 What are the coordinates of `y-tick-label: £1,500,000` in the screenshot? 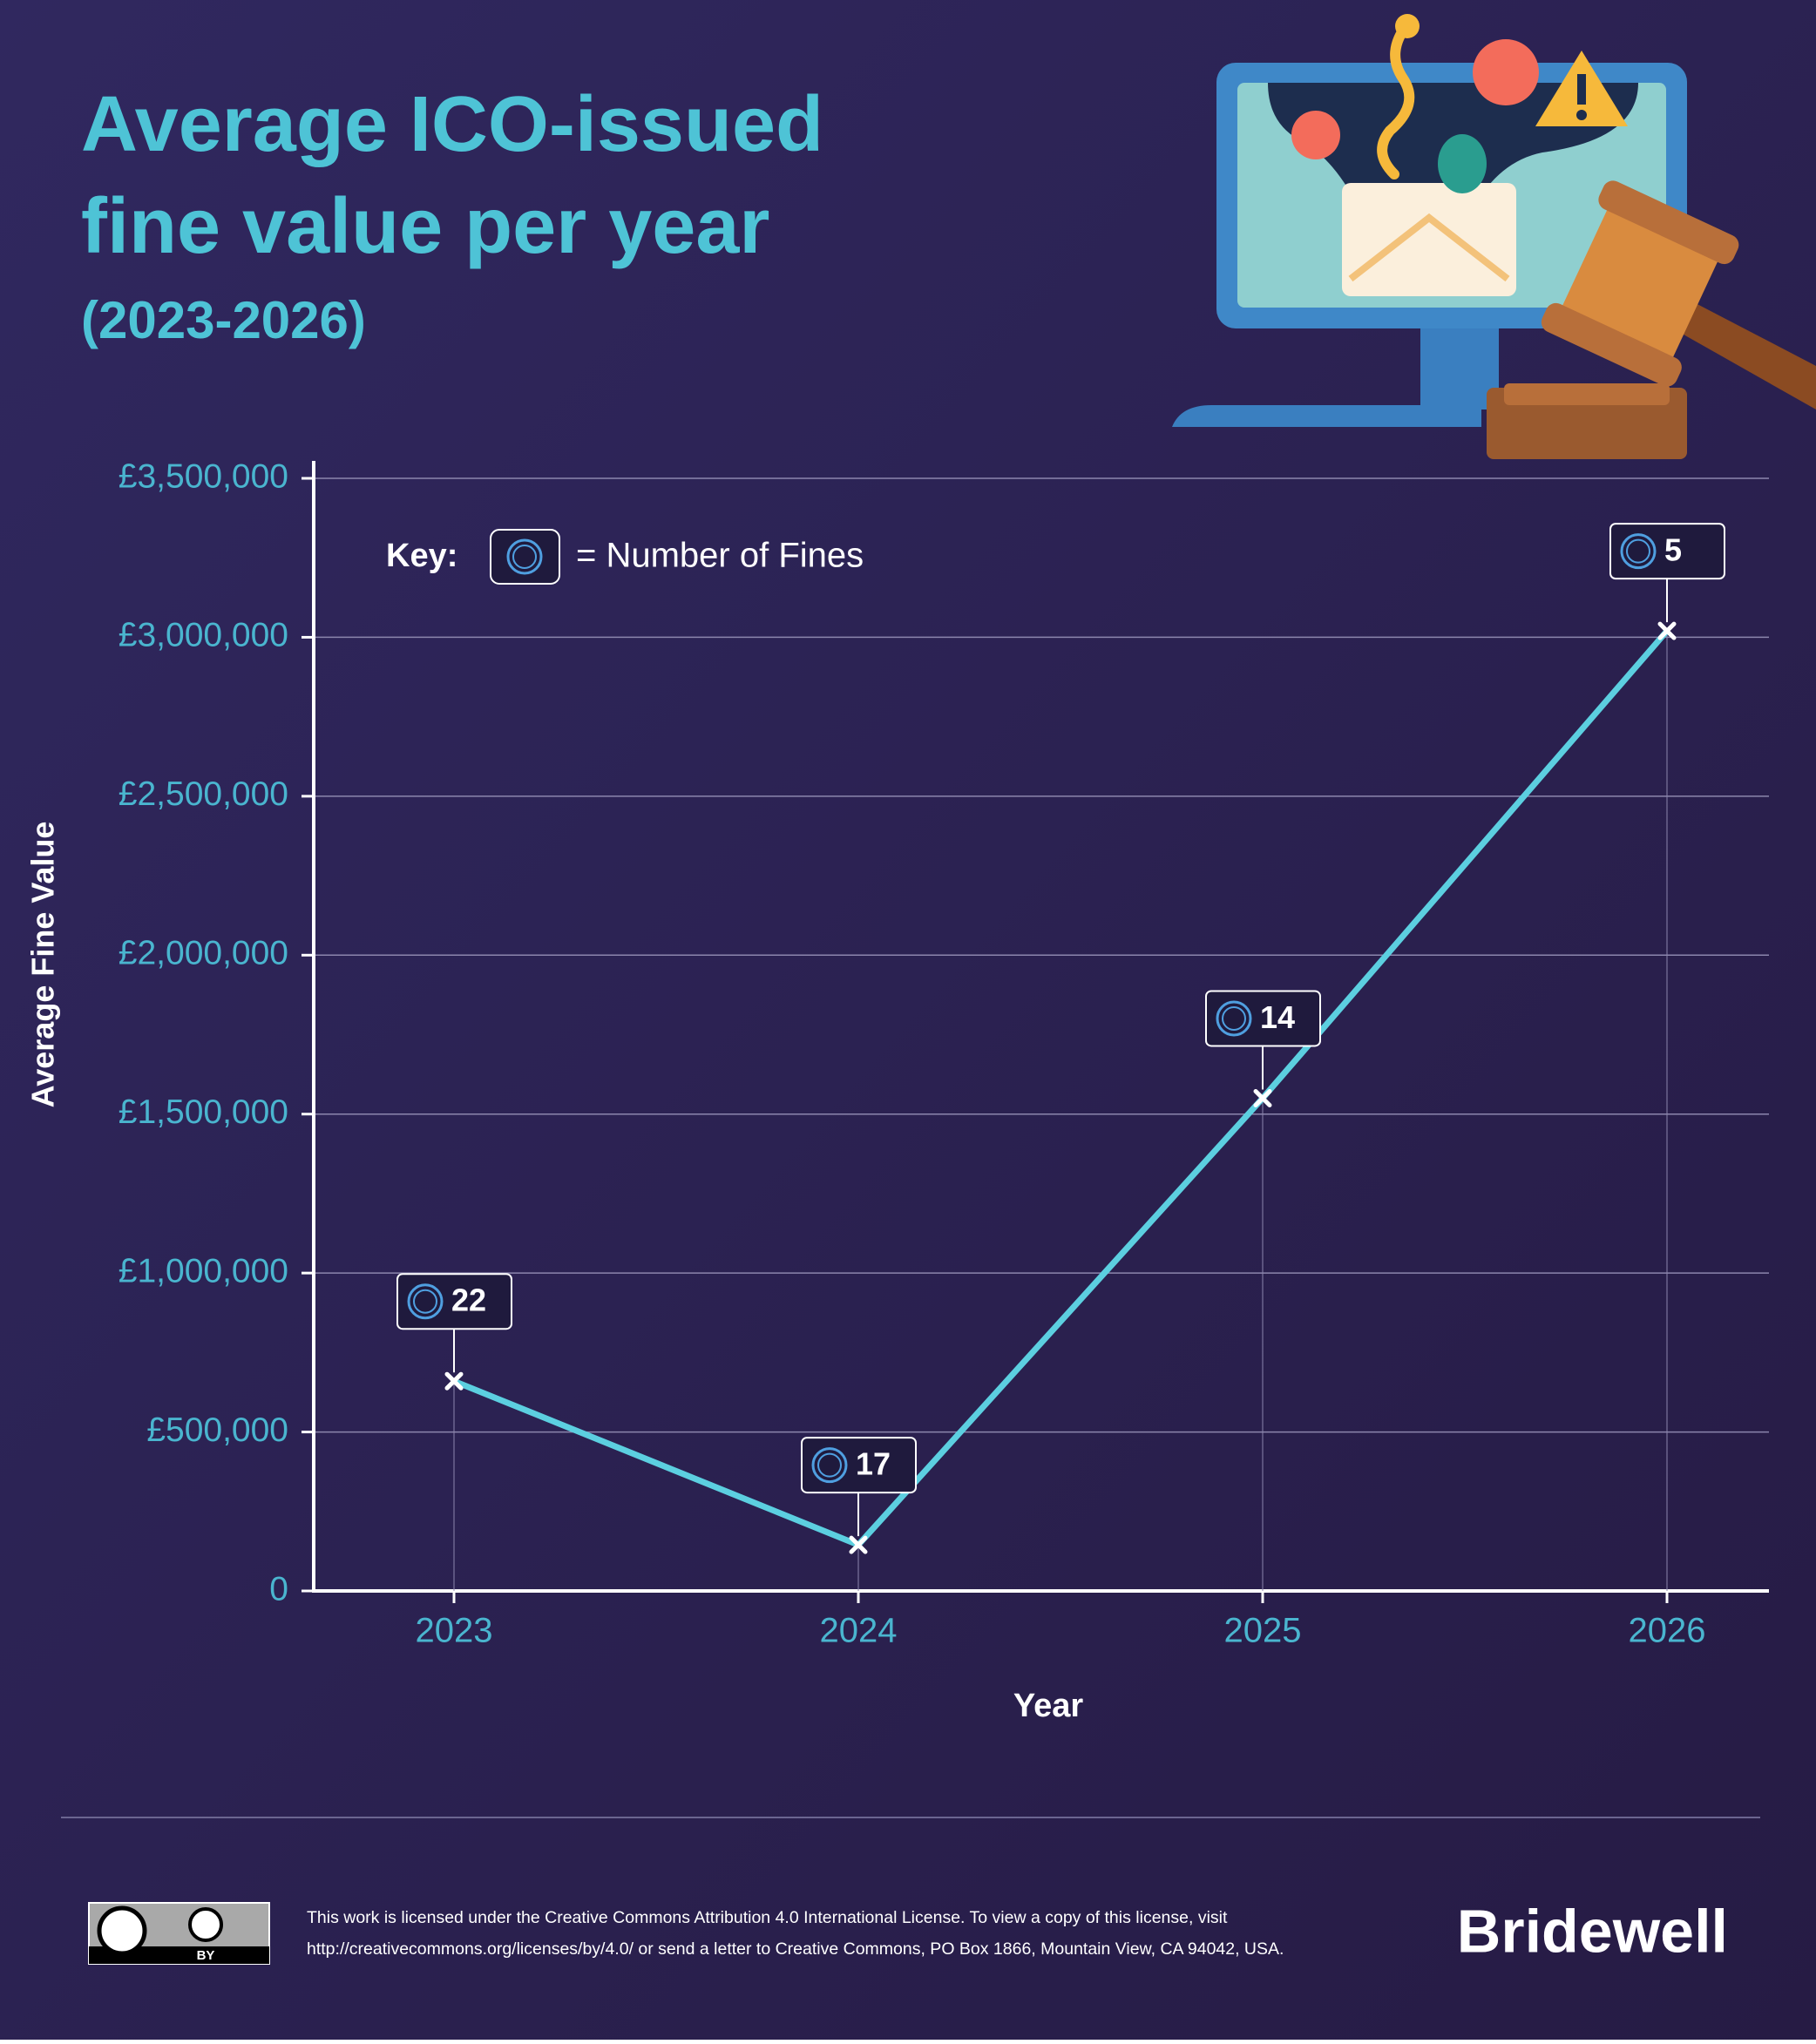 It's located at (203, 1112).